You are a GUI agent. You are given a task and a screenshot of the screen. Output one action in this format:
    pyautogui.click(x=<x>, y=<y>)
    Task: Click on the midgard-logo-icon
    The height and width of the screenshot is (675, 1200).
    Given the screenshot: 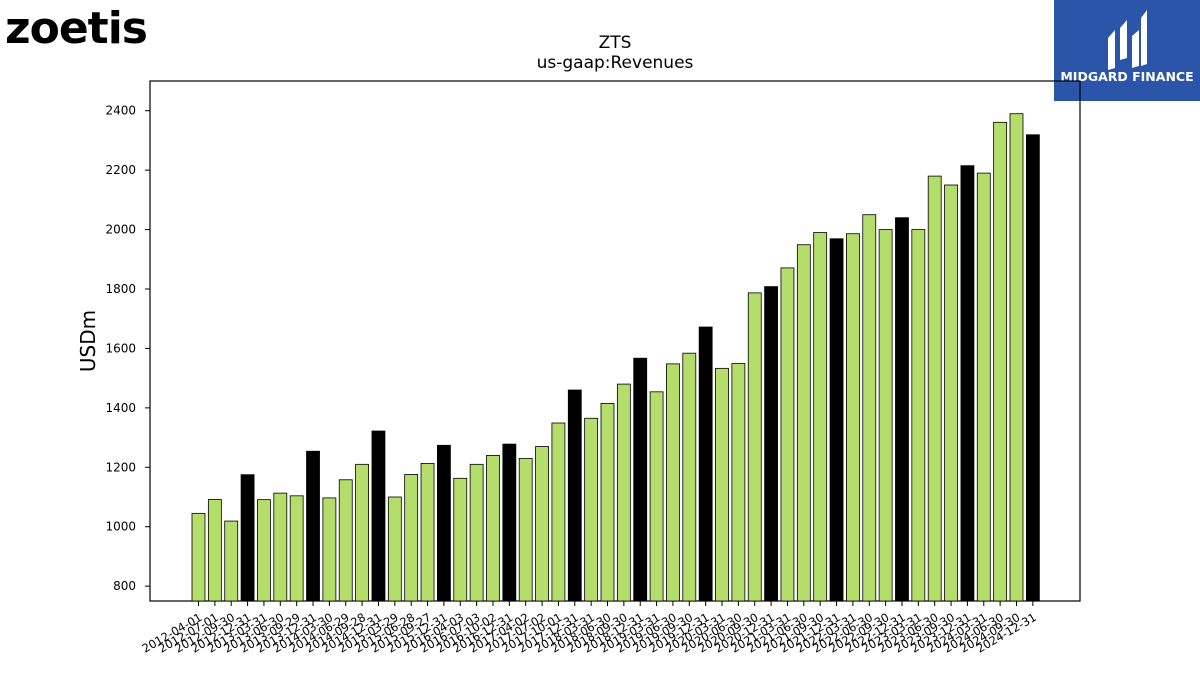 What is the action you would take?
    pyautogui.click(x=1127, y=40)
    